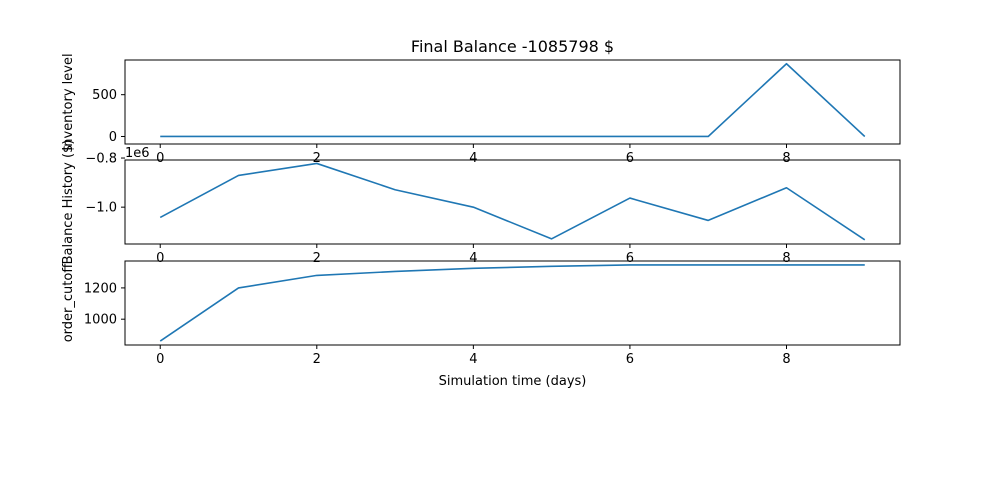 The image size is (1000, 500). What do you see at coordinates (513, 381) in the screenshot?
I see `x-axis-label: Simulation time (days)` at bounding box center [513, 381].